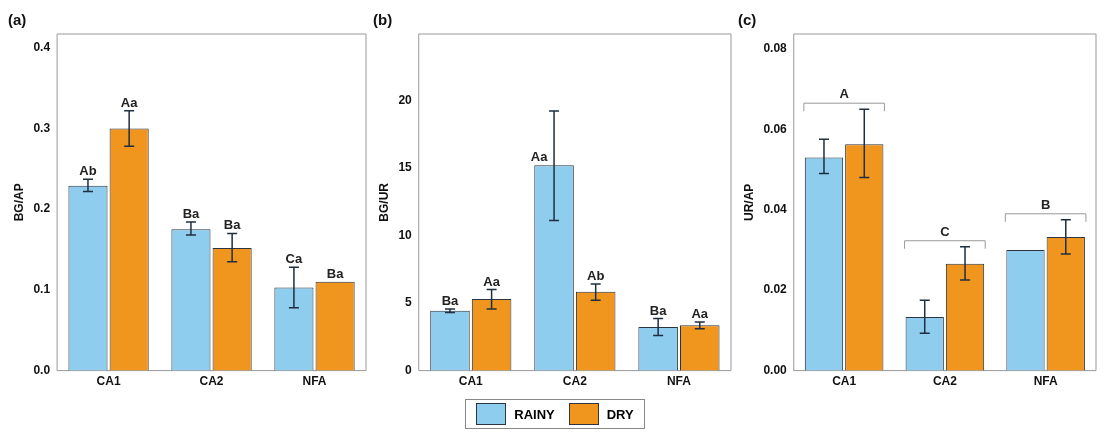 The height and width of the screenshot is (439, 1110). What do you see at coordinates (775, 369) in the screenshot?
I see `y-tick-label: 0.00` at bounding box center [775, 369].